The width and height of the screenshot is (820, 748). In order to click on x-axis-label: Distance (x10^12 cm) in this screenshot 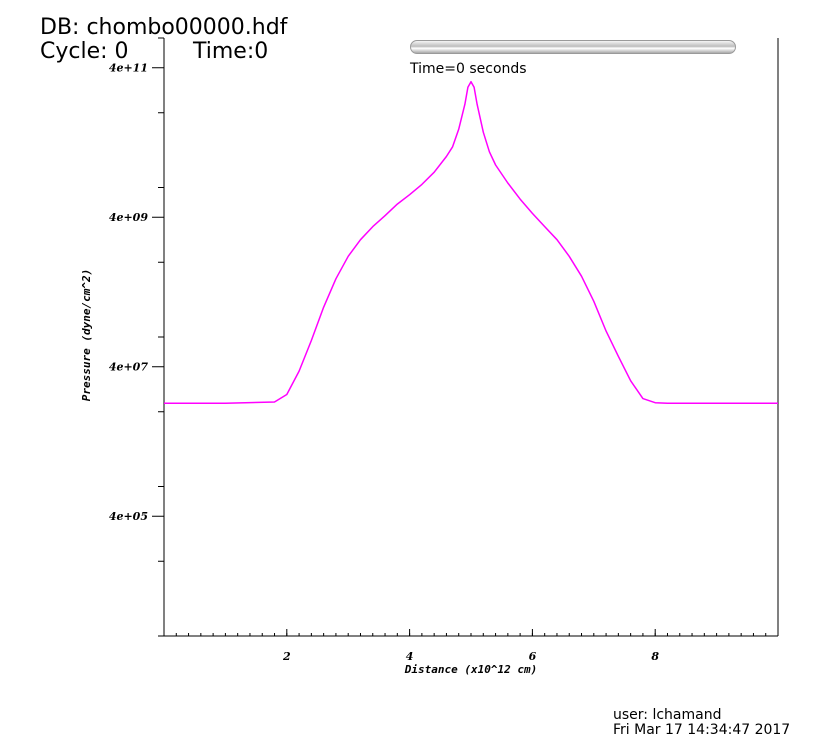, I will do `click(470, 669)`.